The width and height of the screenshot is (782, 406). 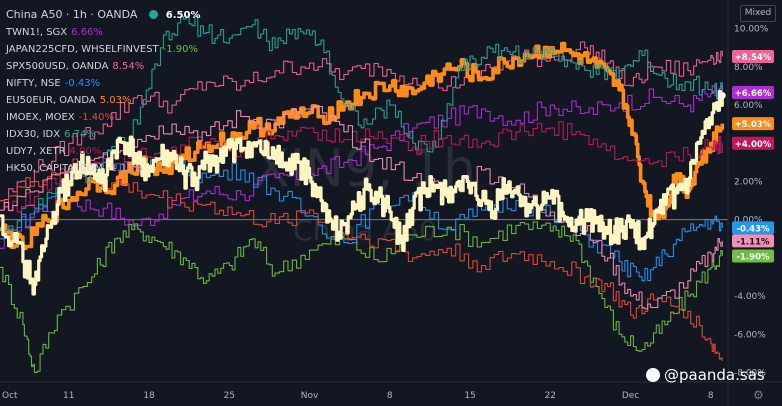 I want to click on end-label-text: +8.54%, so click(x=753, y=58).